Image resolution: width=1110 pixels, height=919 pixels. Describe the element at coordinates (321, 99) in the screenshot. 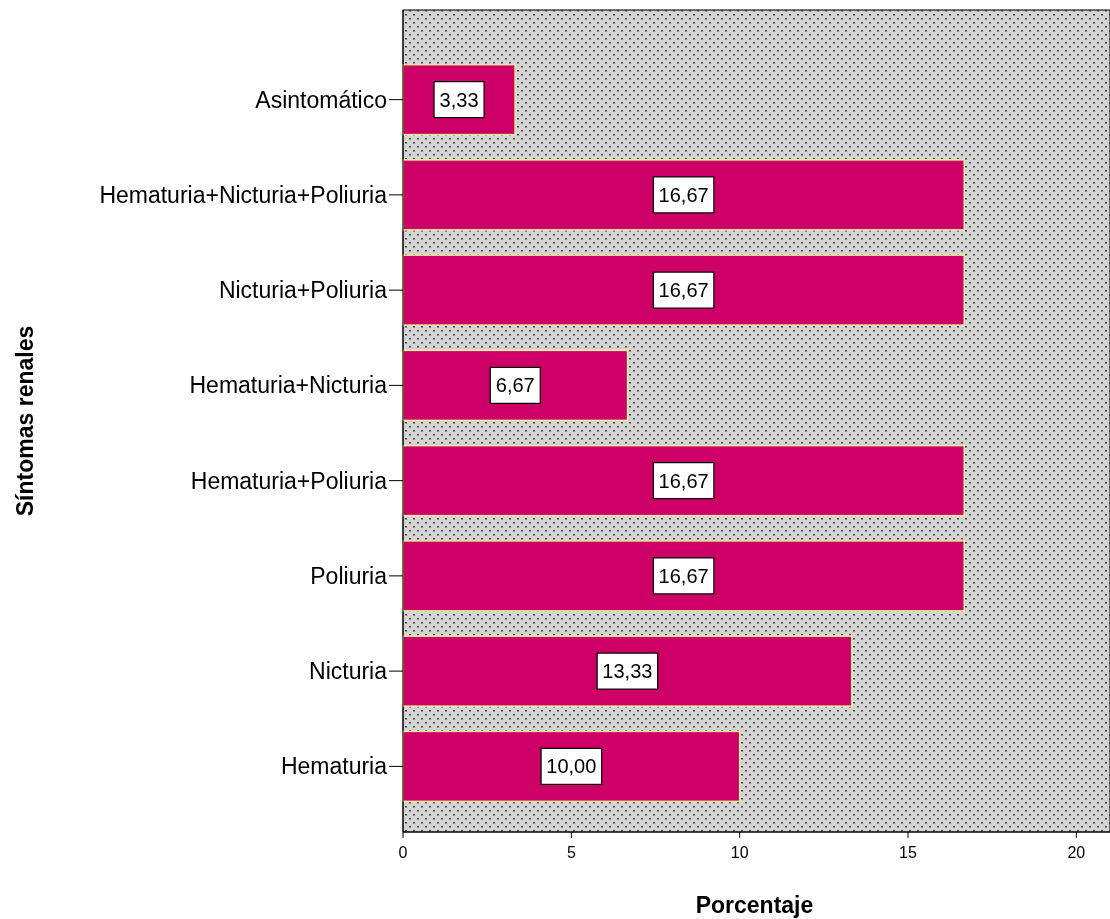

I see `y-tick-label: Asintomático` at that location.